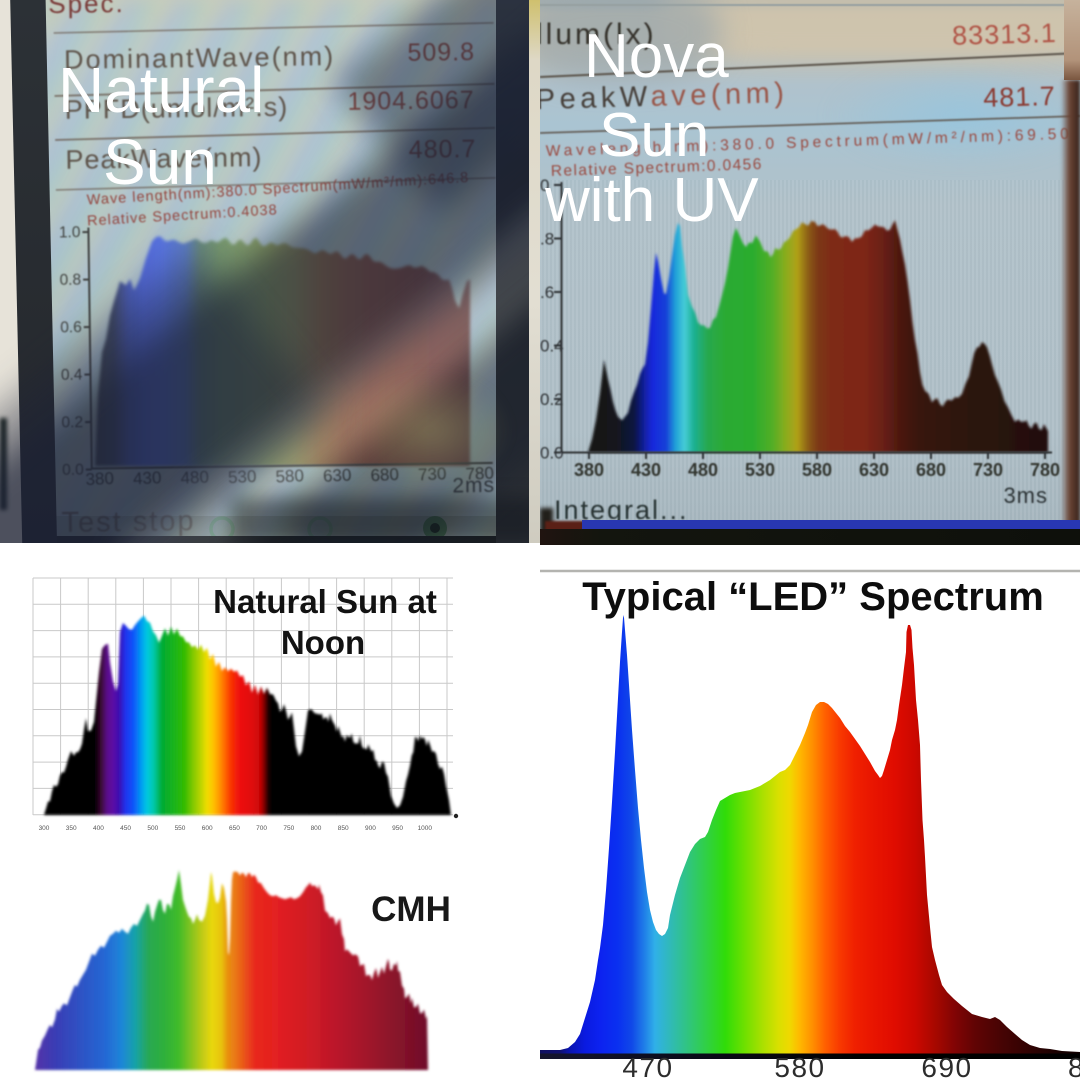  What do you see at coordinates (261, 828) in the screenshot?
I see `svg-text: 700` at bounding box center [261, 828].